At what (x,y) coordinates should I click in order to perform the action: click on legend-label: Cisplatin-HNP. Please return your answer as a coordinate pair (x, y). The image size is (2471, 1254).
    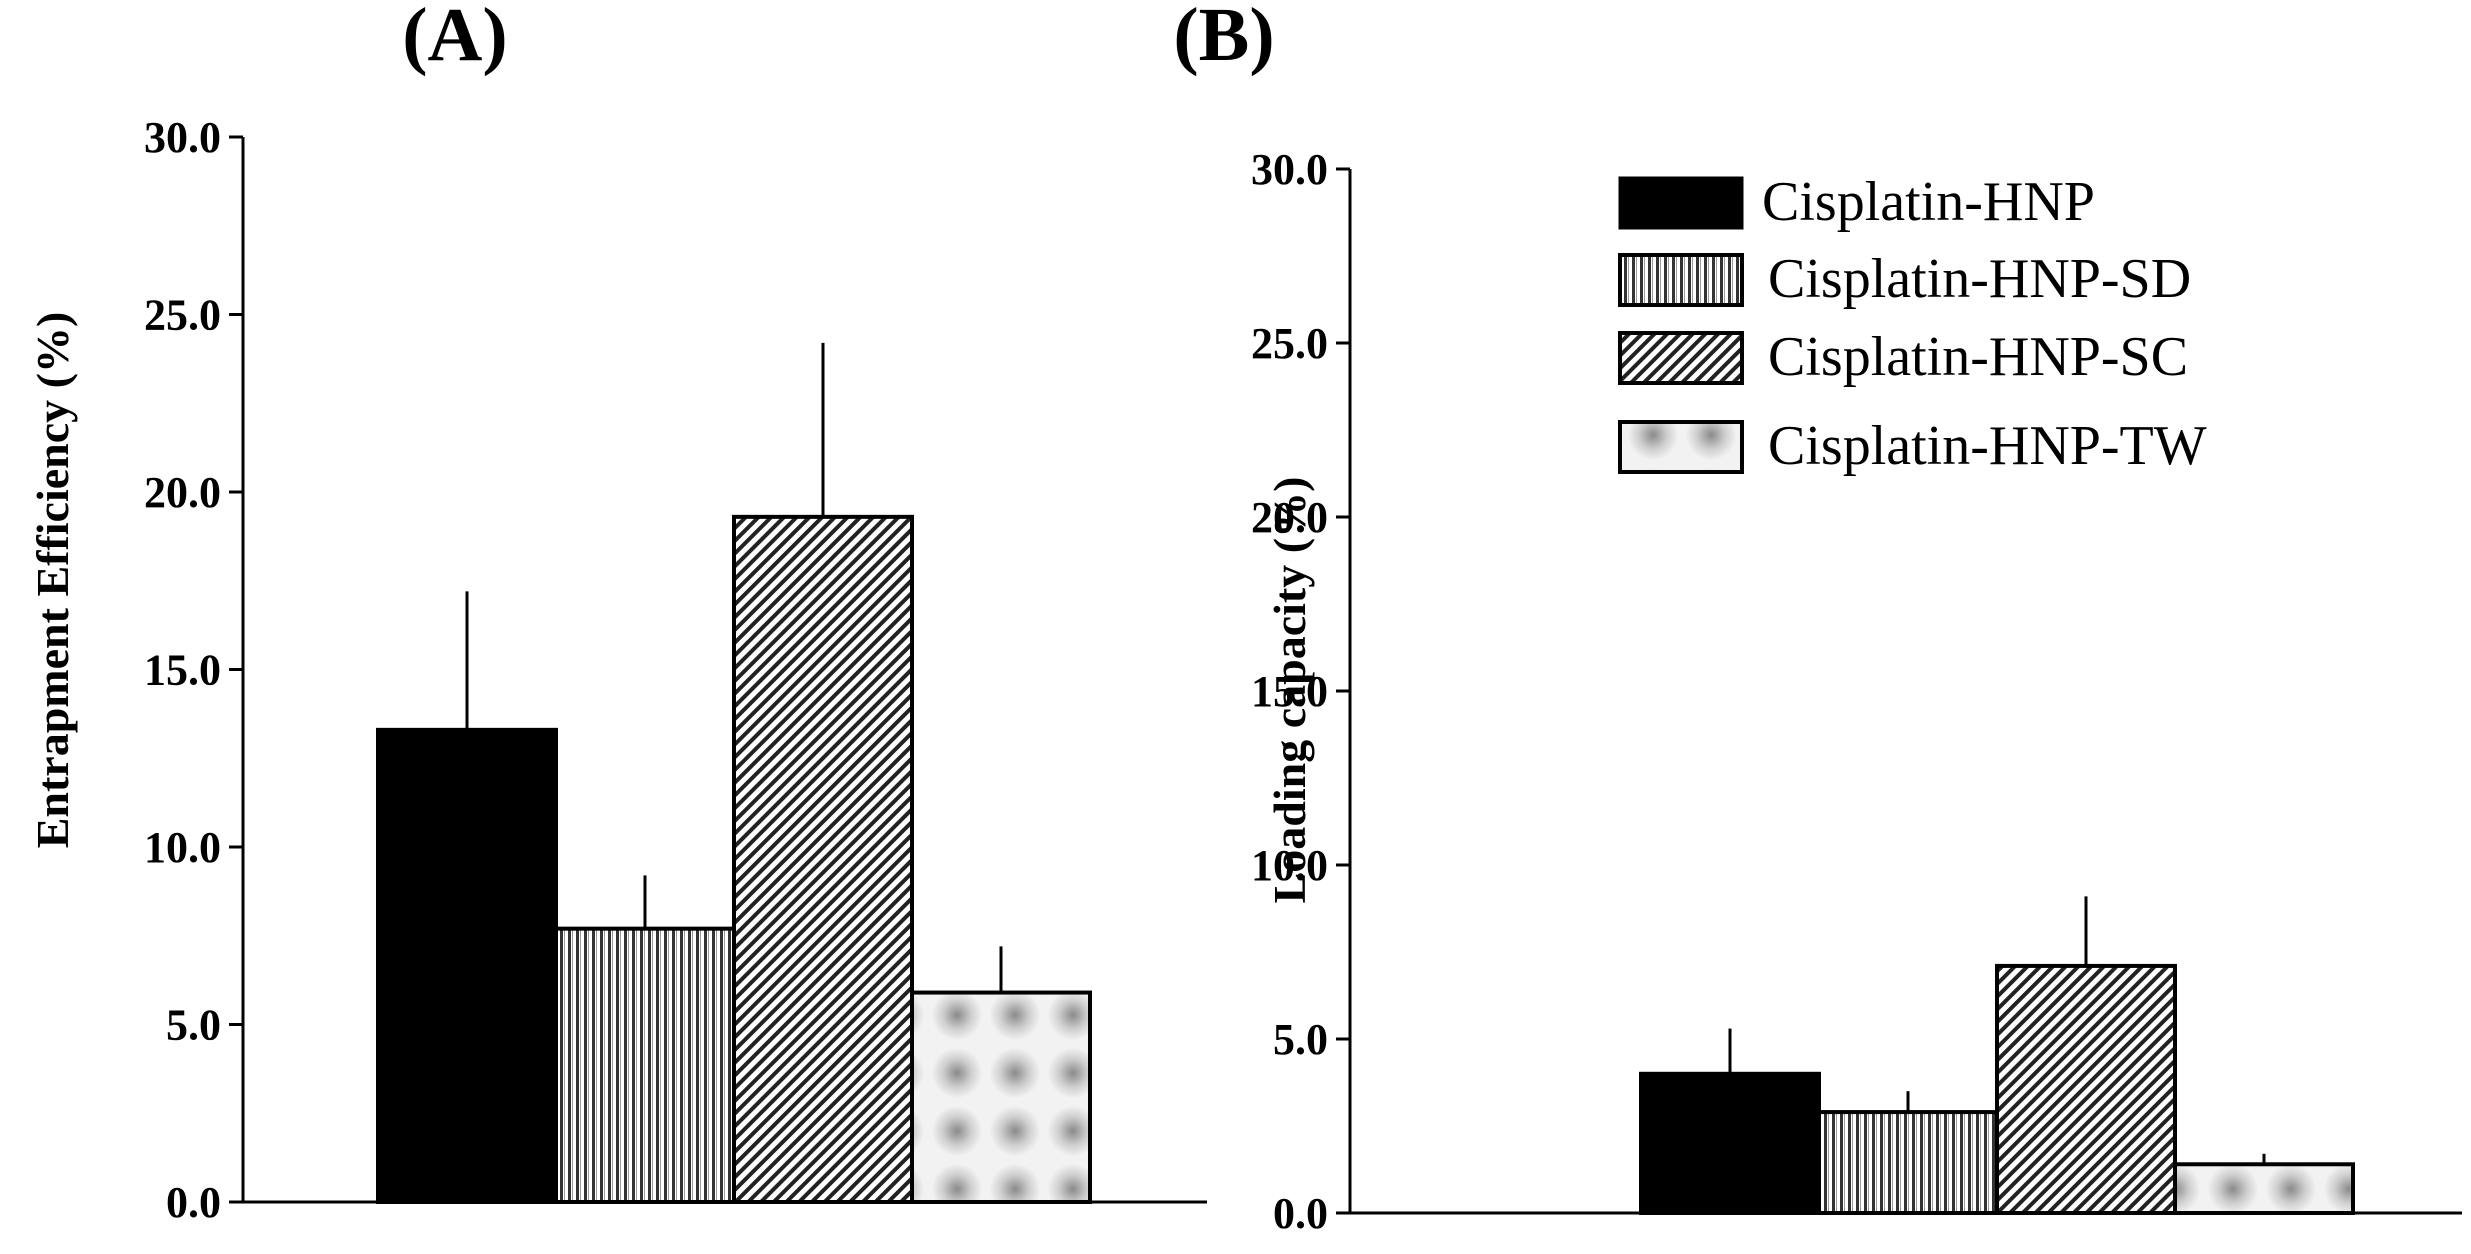
    Looking at the image, I should click on (1928, 202).